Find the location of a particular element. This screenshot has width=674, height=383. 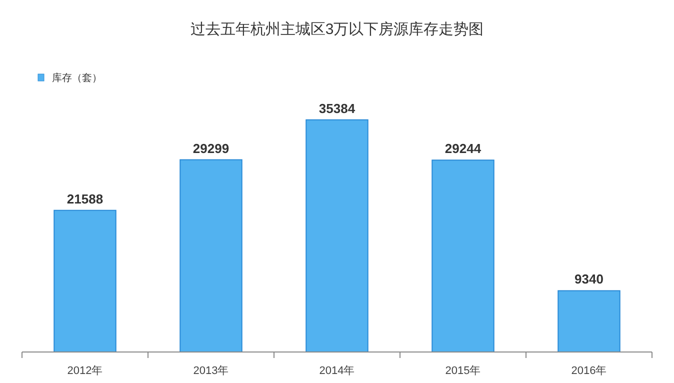

data-label: 29299 is located at coordinates (211, 148).